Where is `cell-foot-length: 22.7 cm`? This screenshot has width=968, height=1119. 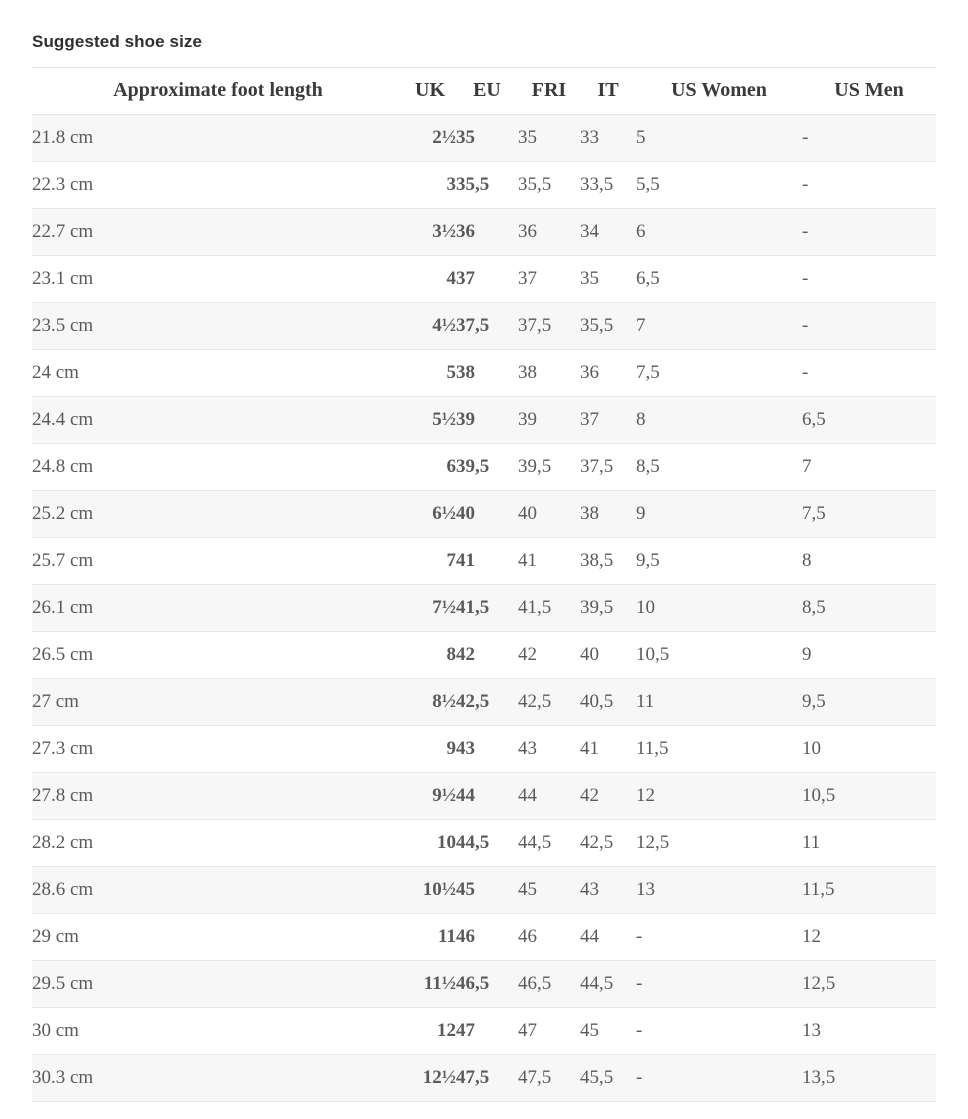 cell-foot-length: 22.7 cm is located at coordinates (218, 232).